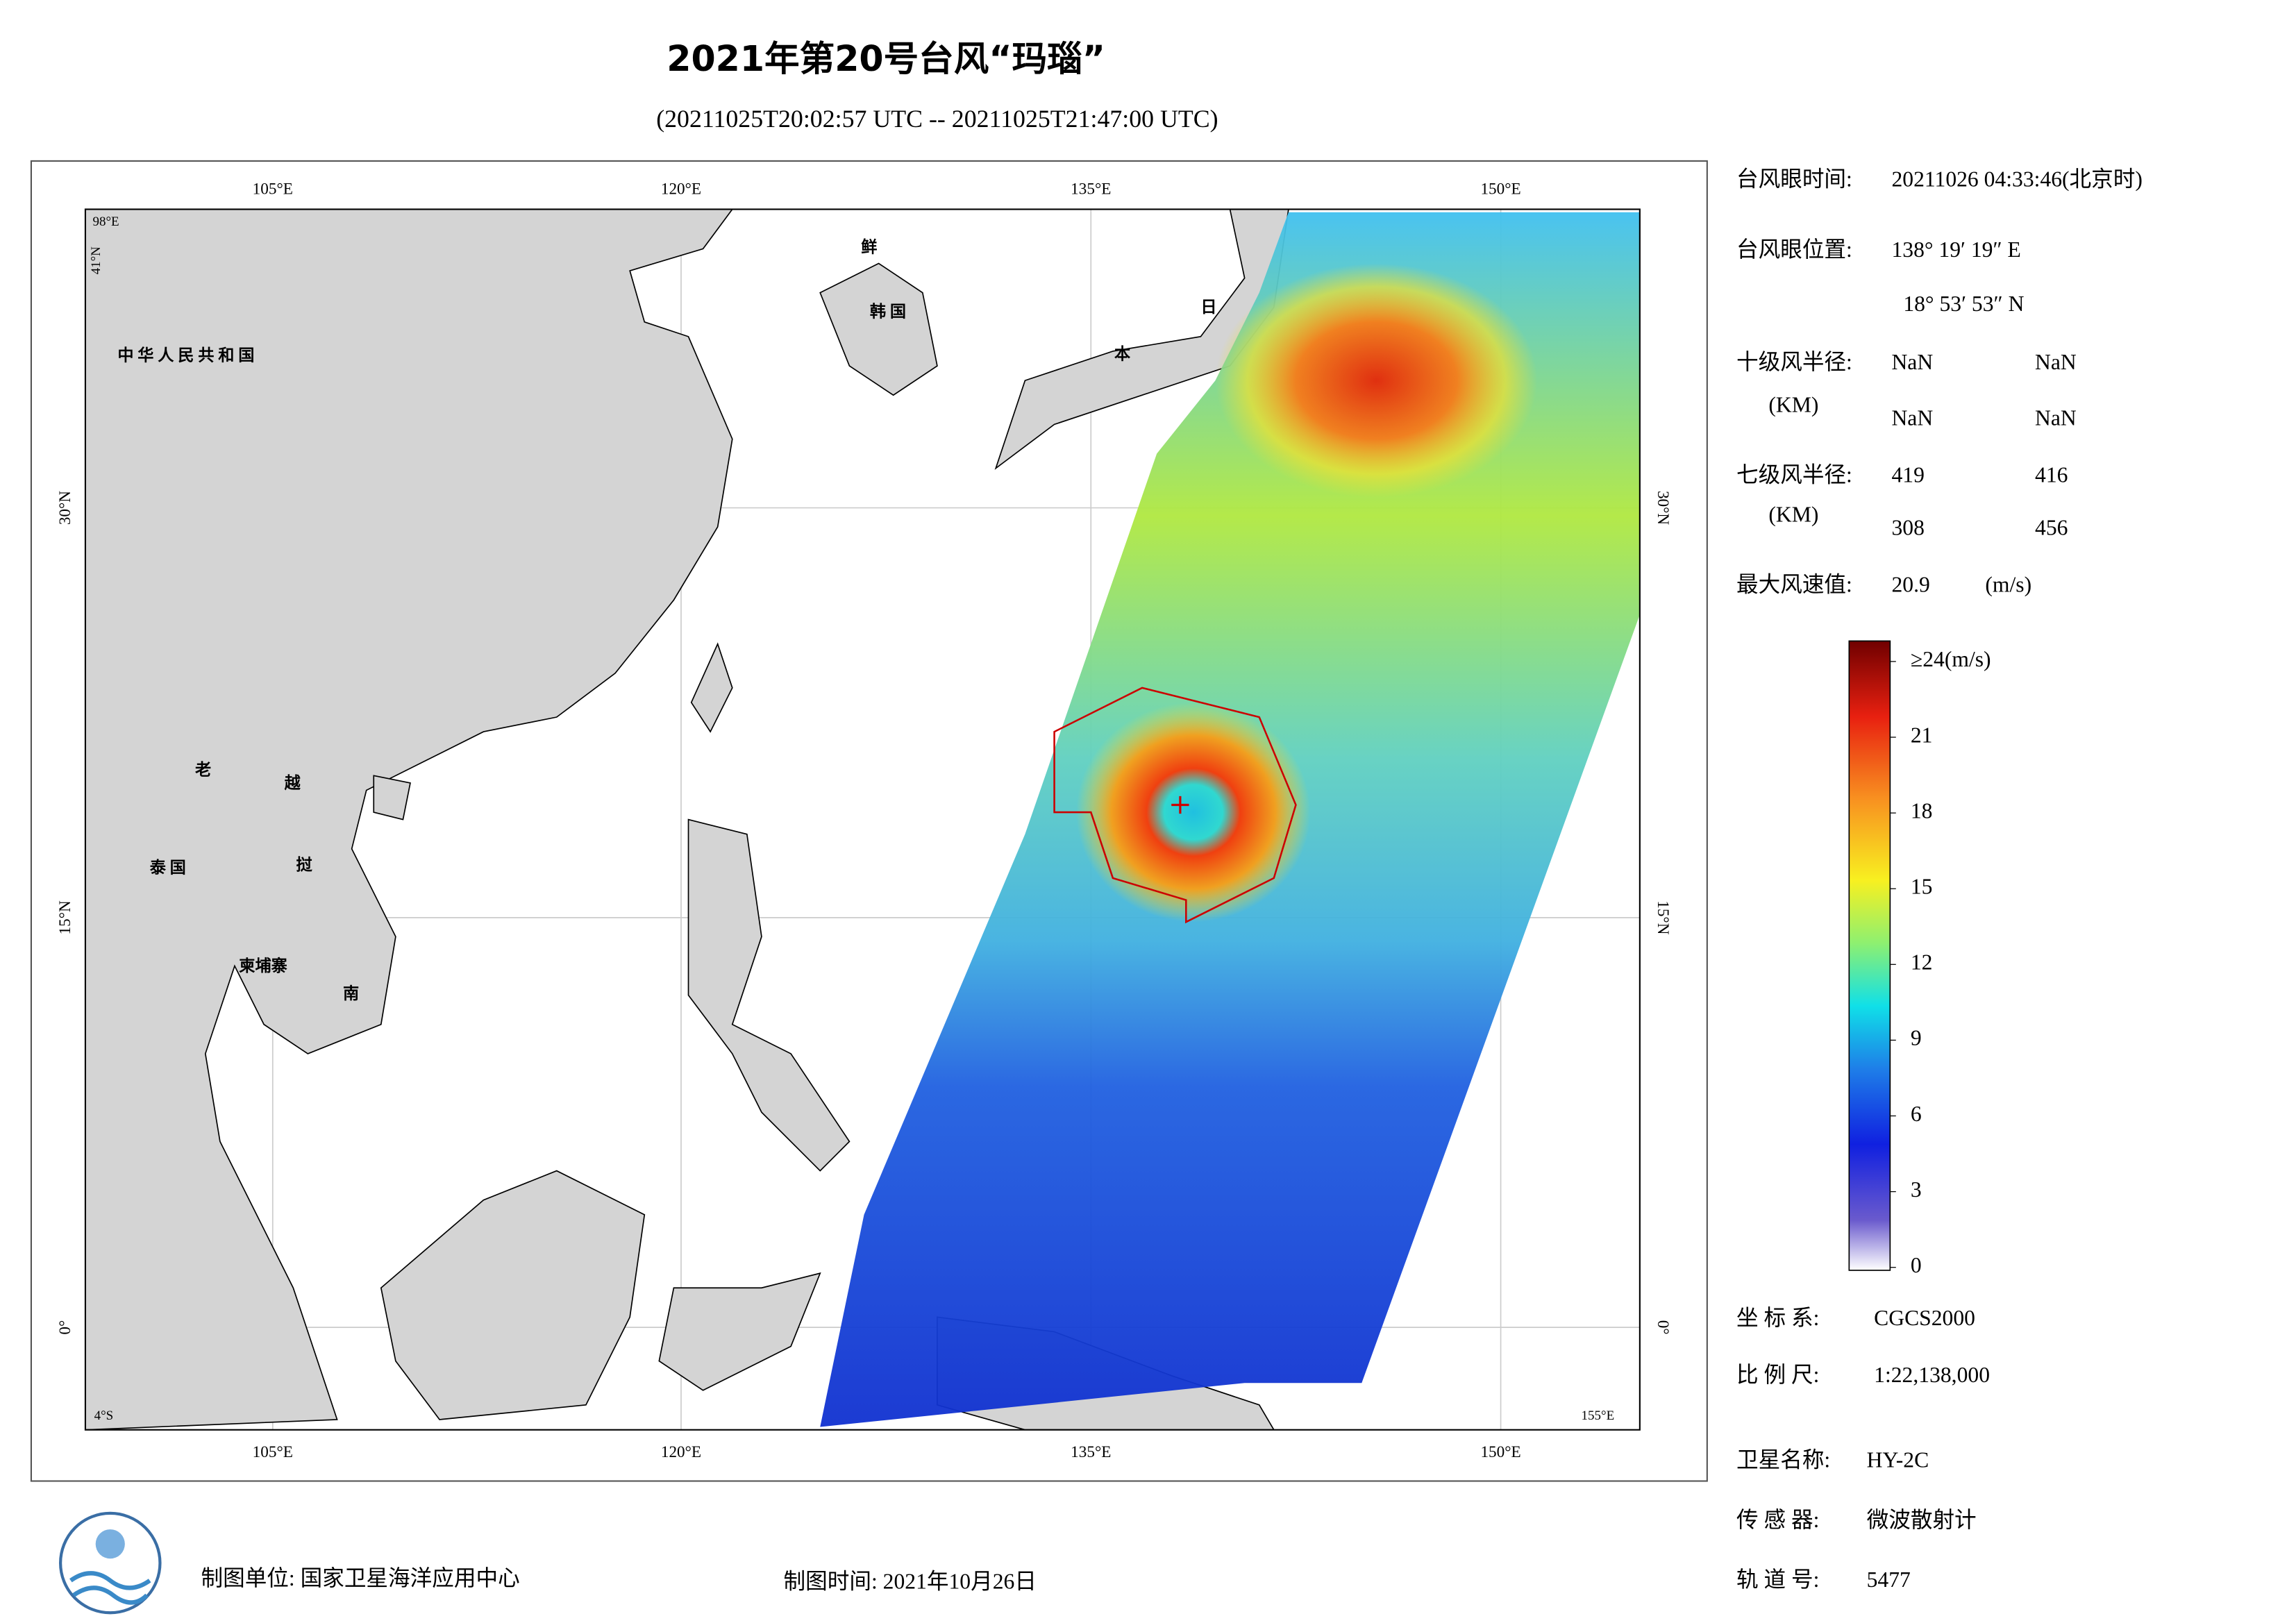  What do you see at coordinates (1924, 1318) in the screenshot?
I see `meta-value: CGCS2000` at bounding box center [1924, 1318].